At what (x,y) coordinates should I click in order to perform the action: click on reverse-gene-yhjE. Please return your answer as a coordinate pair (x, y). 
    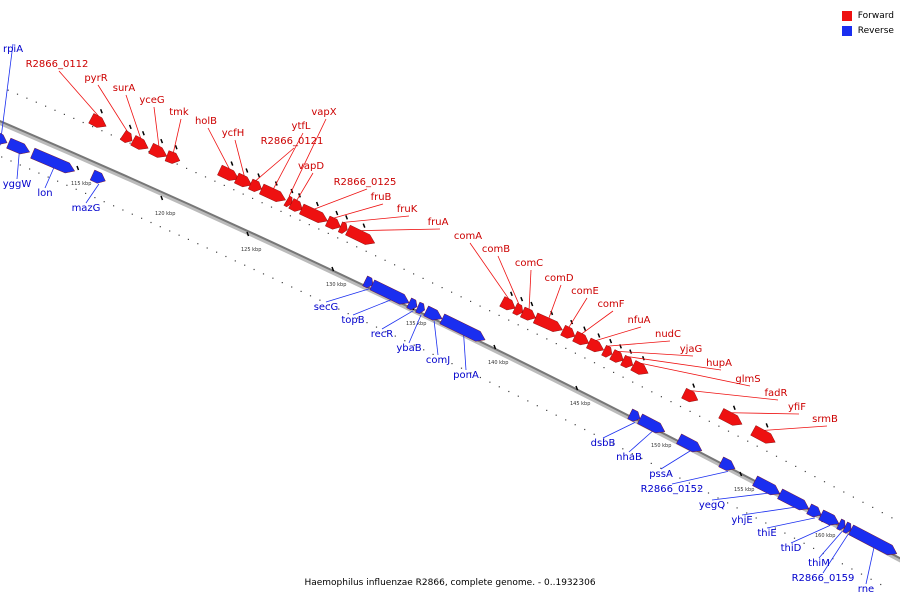
    Looking at the image, I should click on (793, 499).